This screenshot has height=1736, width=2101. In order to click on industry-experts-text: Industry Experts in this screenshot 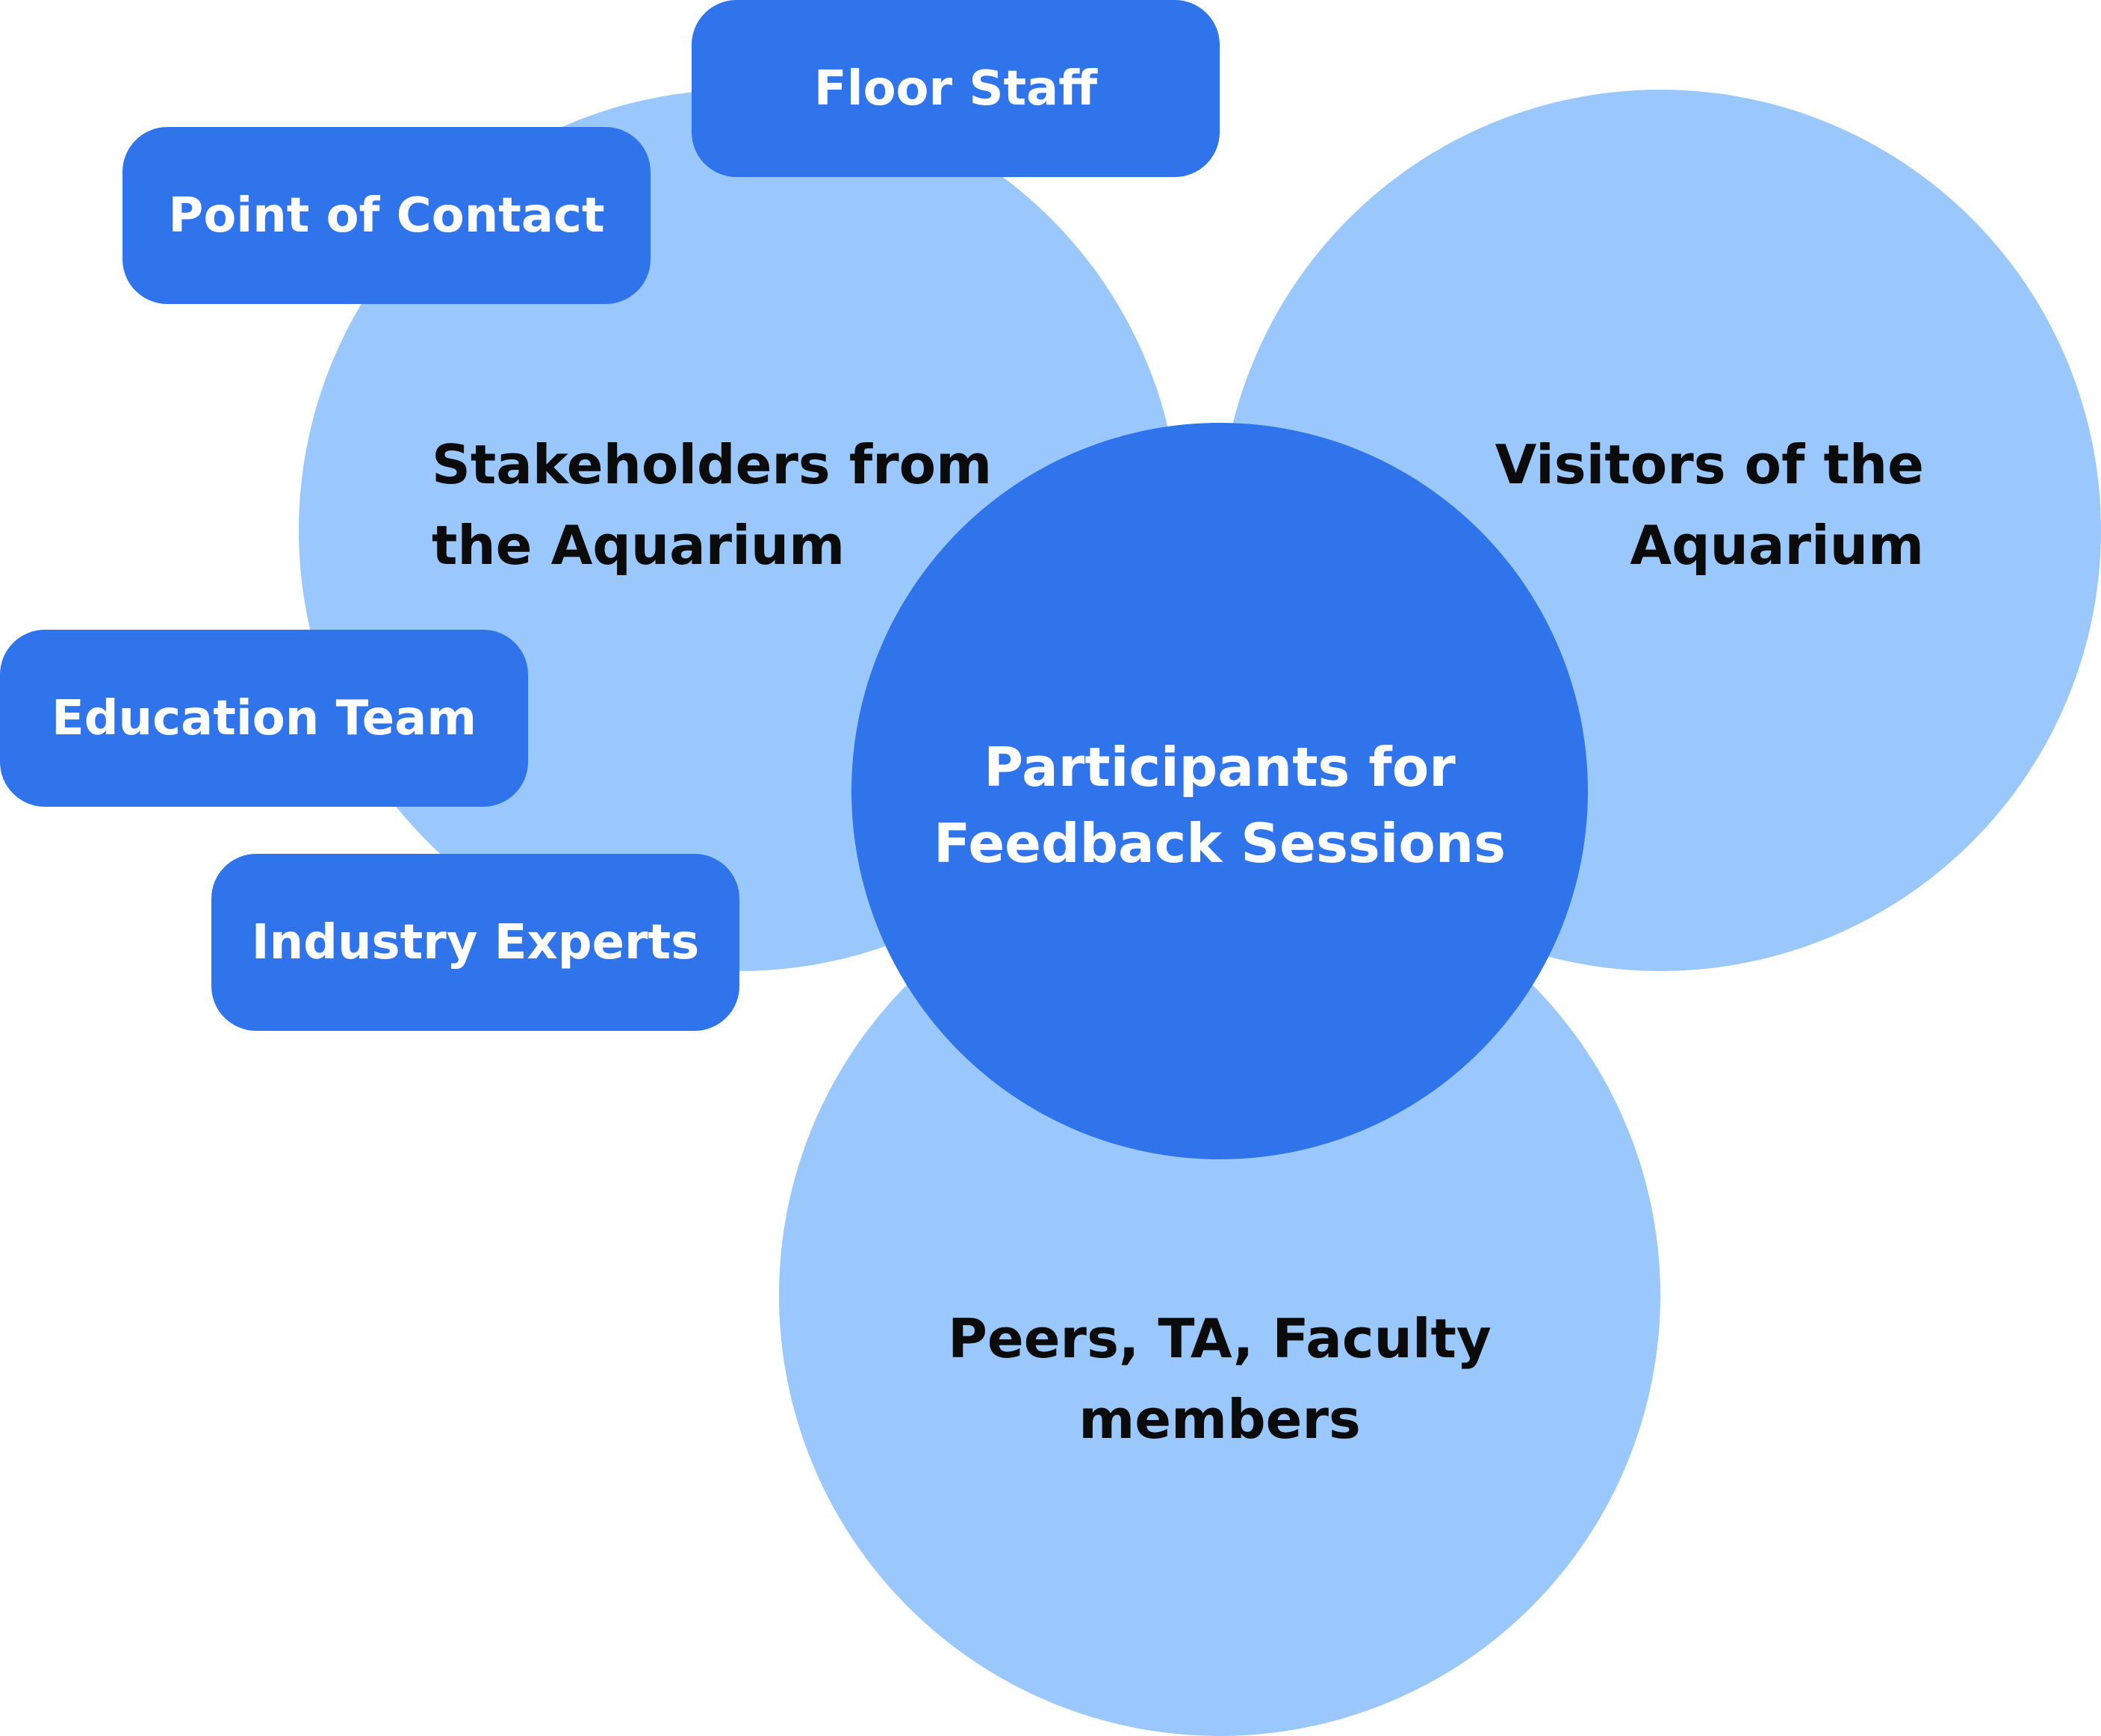, I will do `click(475, 942)`.